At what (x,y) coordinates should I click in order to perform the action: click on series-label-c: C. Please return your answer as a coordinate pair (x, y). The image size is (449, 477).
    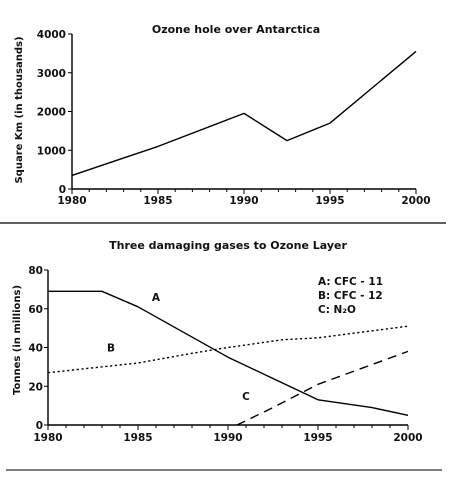
    Looking at the image, I should click on (246, 397).